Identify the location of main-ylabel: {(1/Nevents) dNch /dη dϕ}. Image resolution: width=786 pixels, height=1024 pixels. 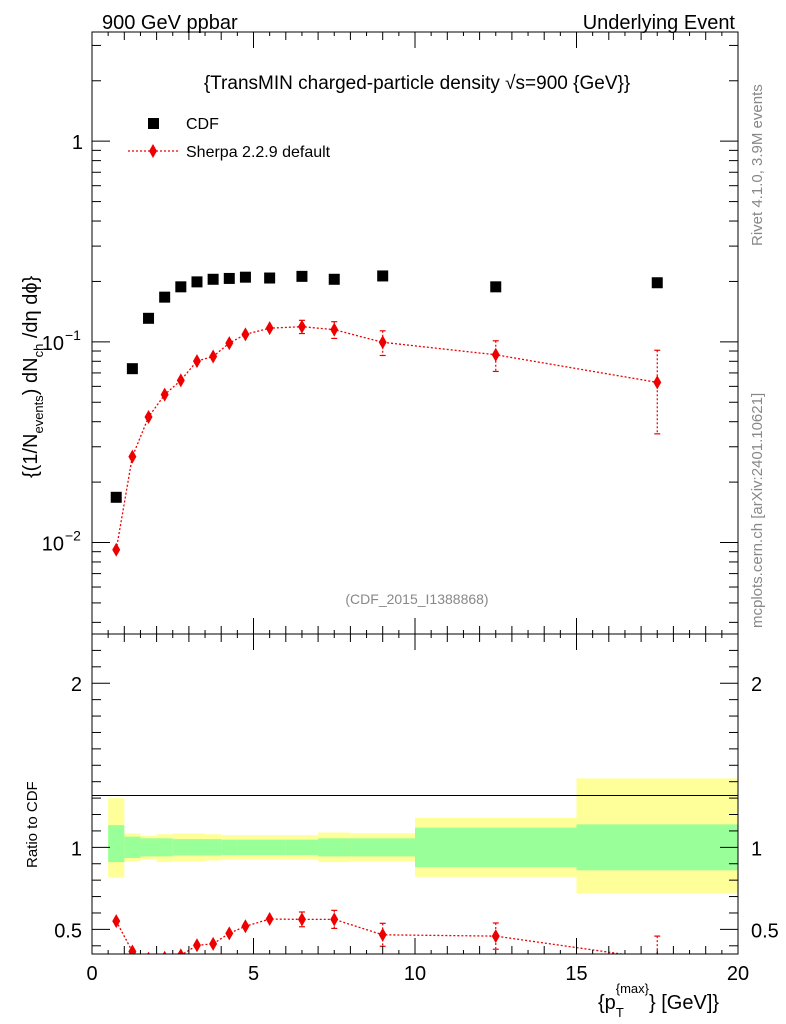
(33, 376).